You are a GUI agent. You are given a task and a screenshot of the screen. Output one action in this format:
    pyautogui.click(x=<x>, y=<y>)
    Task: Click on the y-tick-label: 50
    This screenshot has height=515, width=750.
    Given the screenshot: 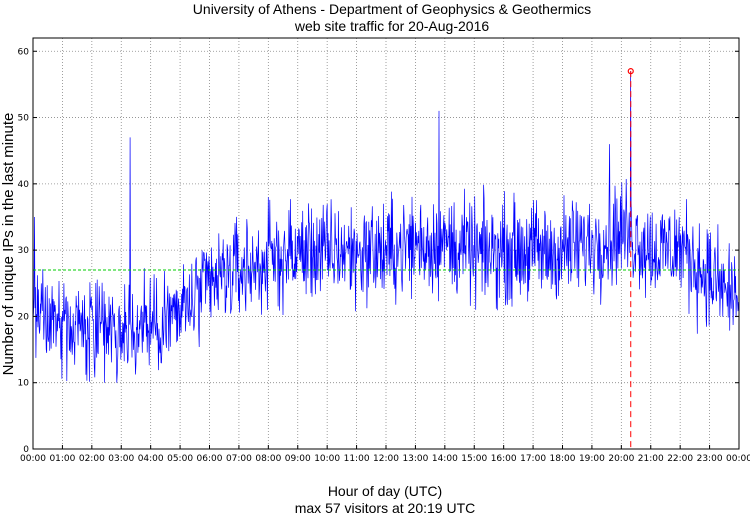 What is the action you would take?
    pyautogui.click(x=24, y=119)
    